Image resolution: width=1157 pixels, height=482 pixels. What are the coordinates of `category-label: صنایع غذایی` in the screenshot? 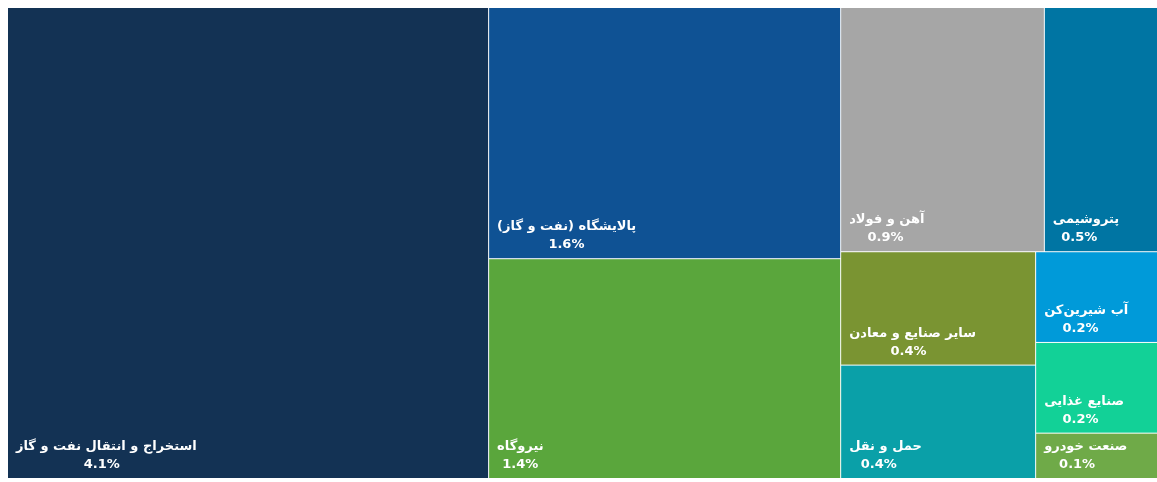 It's located at (1084, 400).